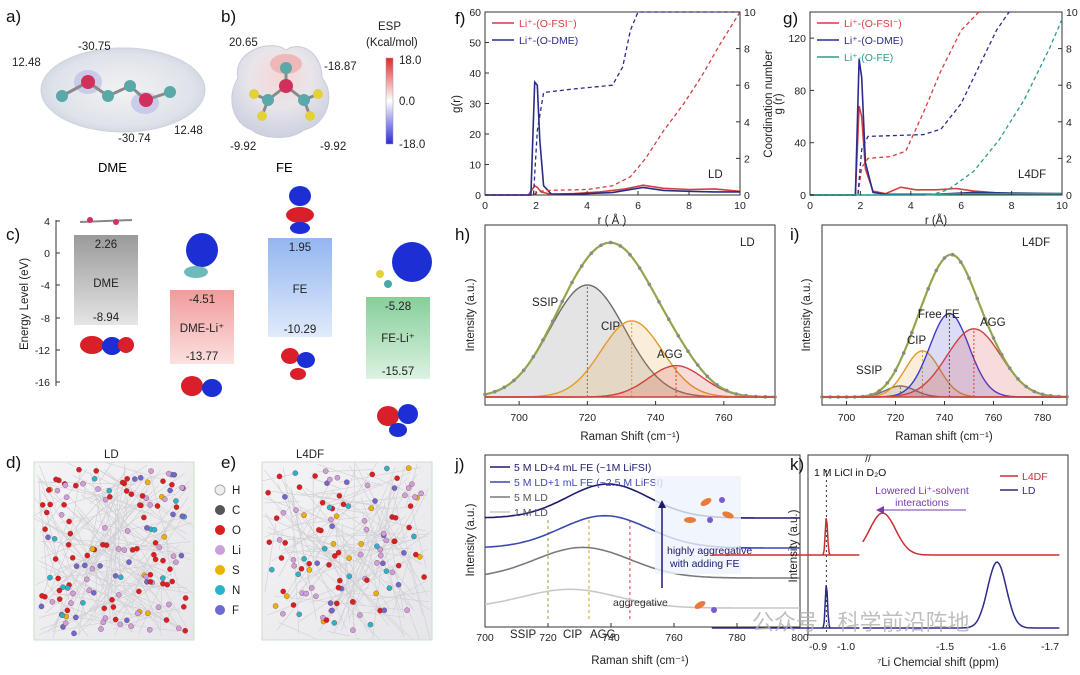  What do you see at coordinates (523, 635) in the screenshot?
I see `marker-label-ssip: SSIP` at bounding box center [523, 635].